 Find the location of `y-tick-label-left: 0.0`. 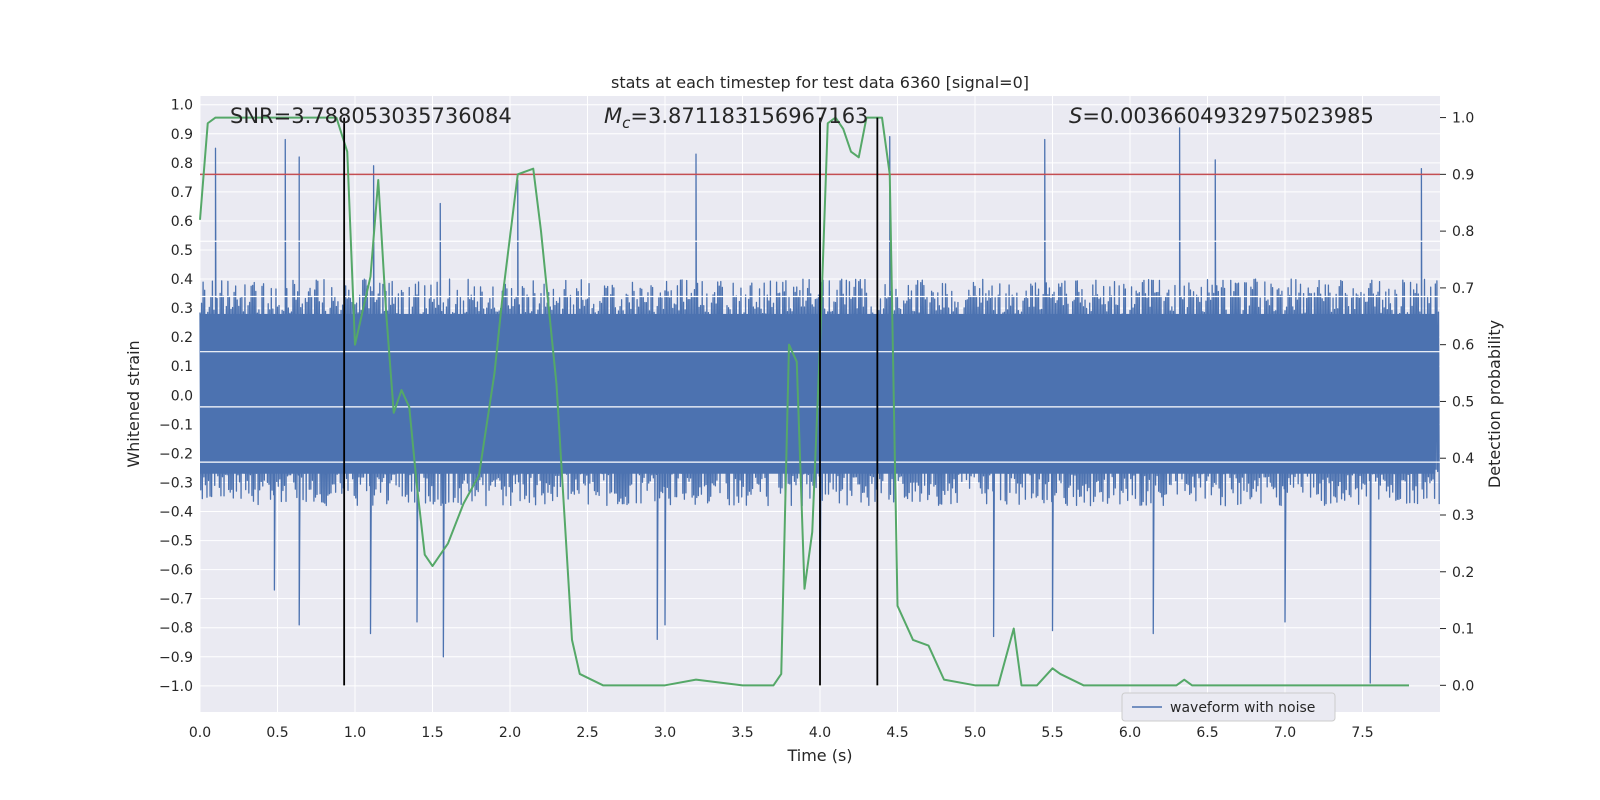

y-tick-label-left: 0.0 is located at coordinates (182, 396).